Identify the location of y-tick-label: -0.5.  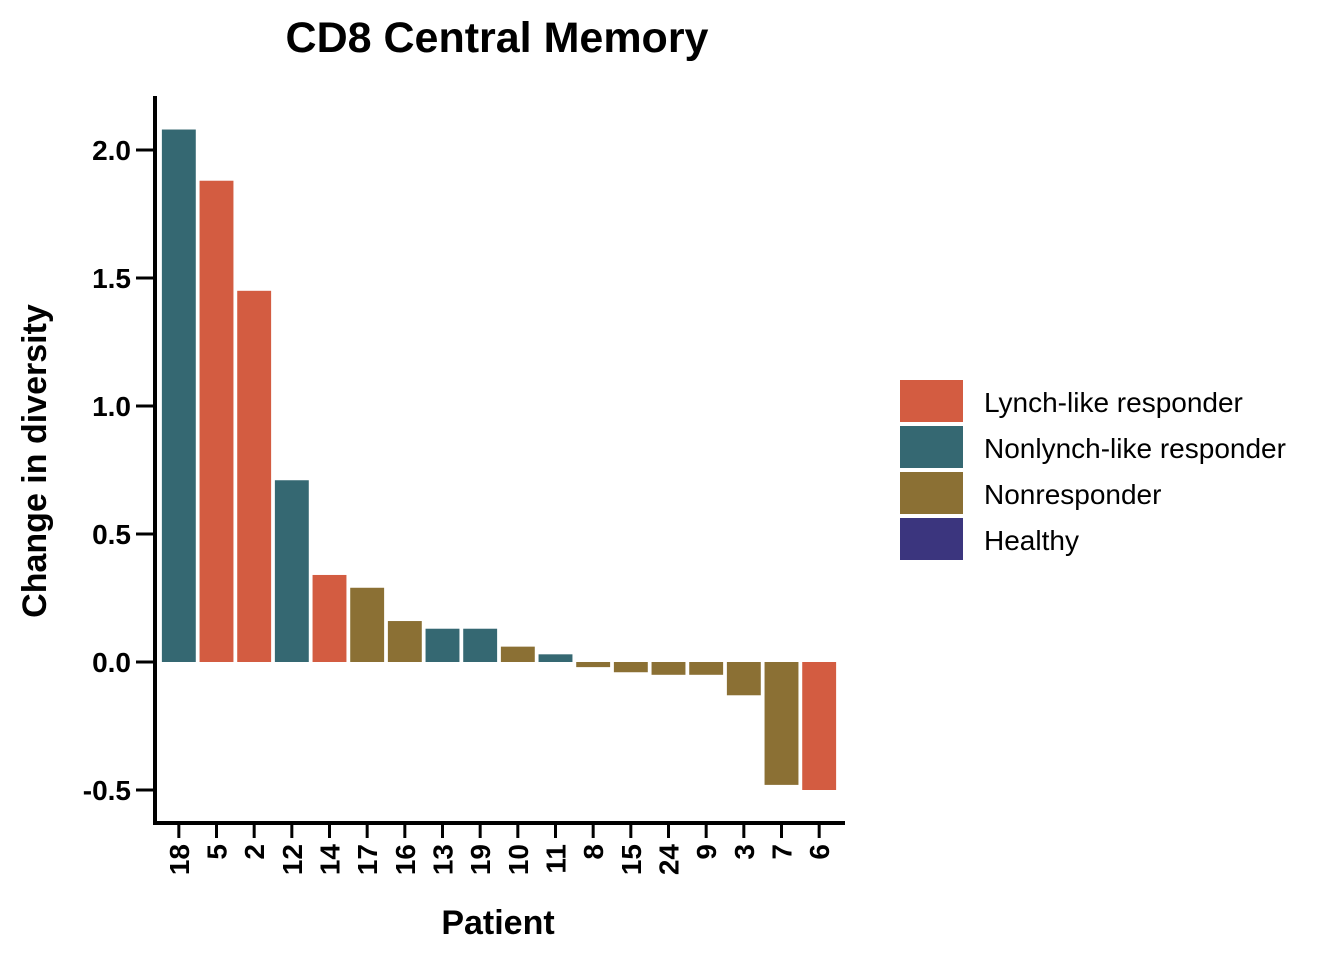
(107, 790).